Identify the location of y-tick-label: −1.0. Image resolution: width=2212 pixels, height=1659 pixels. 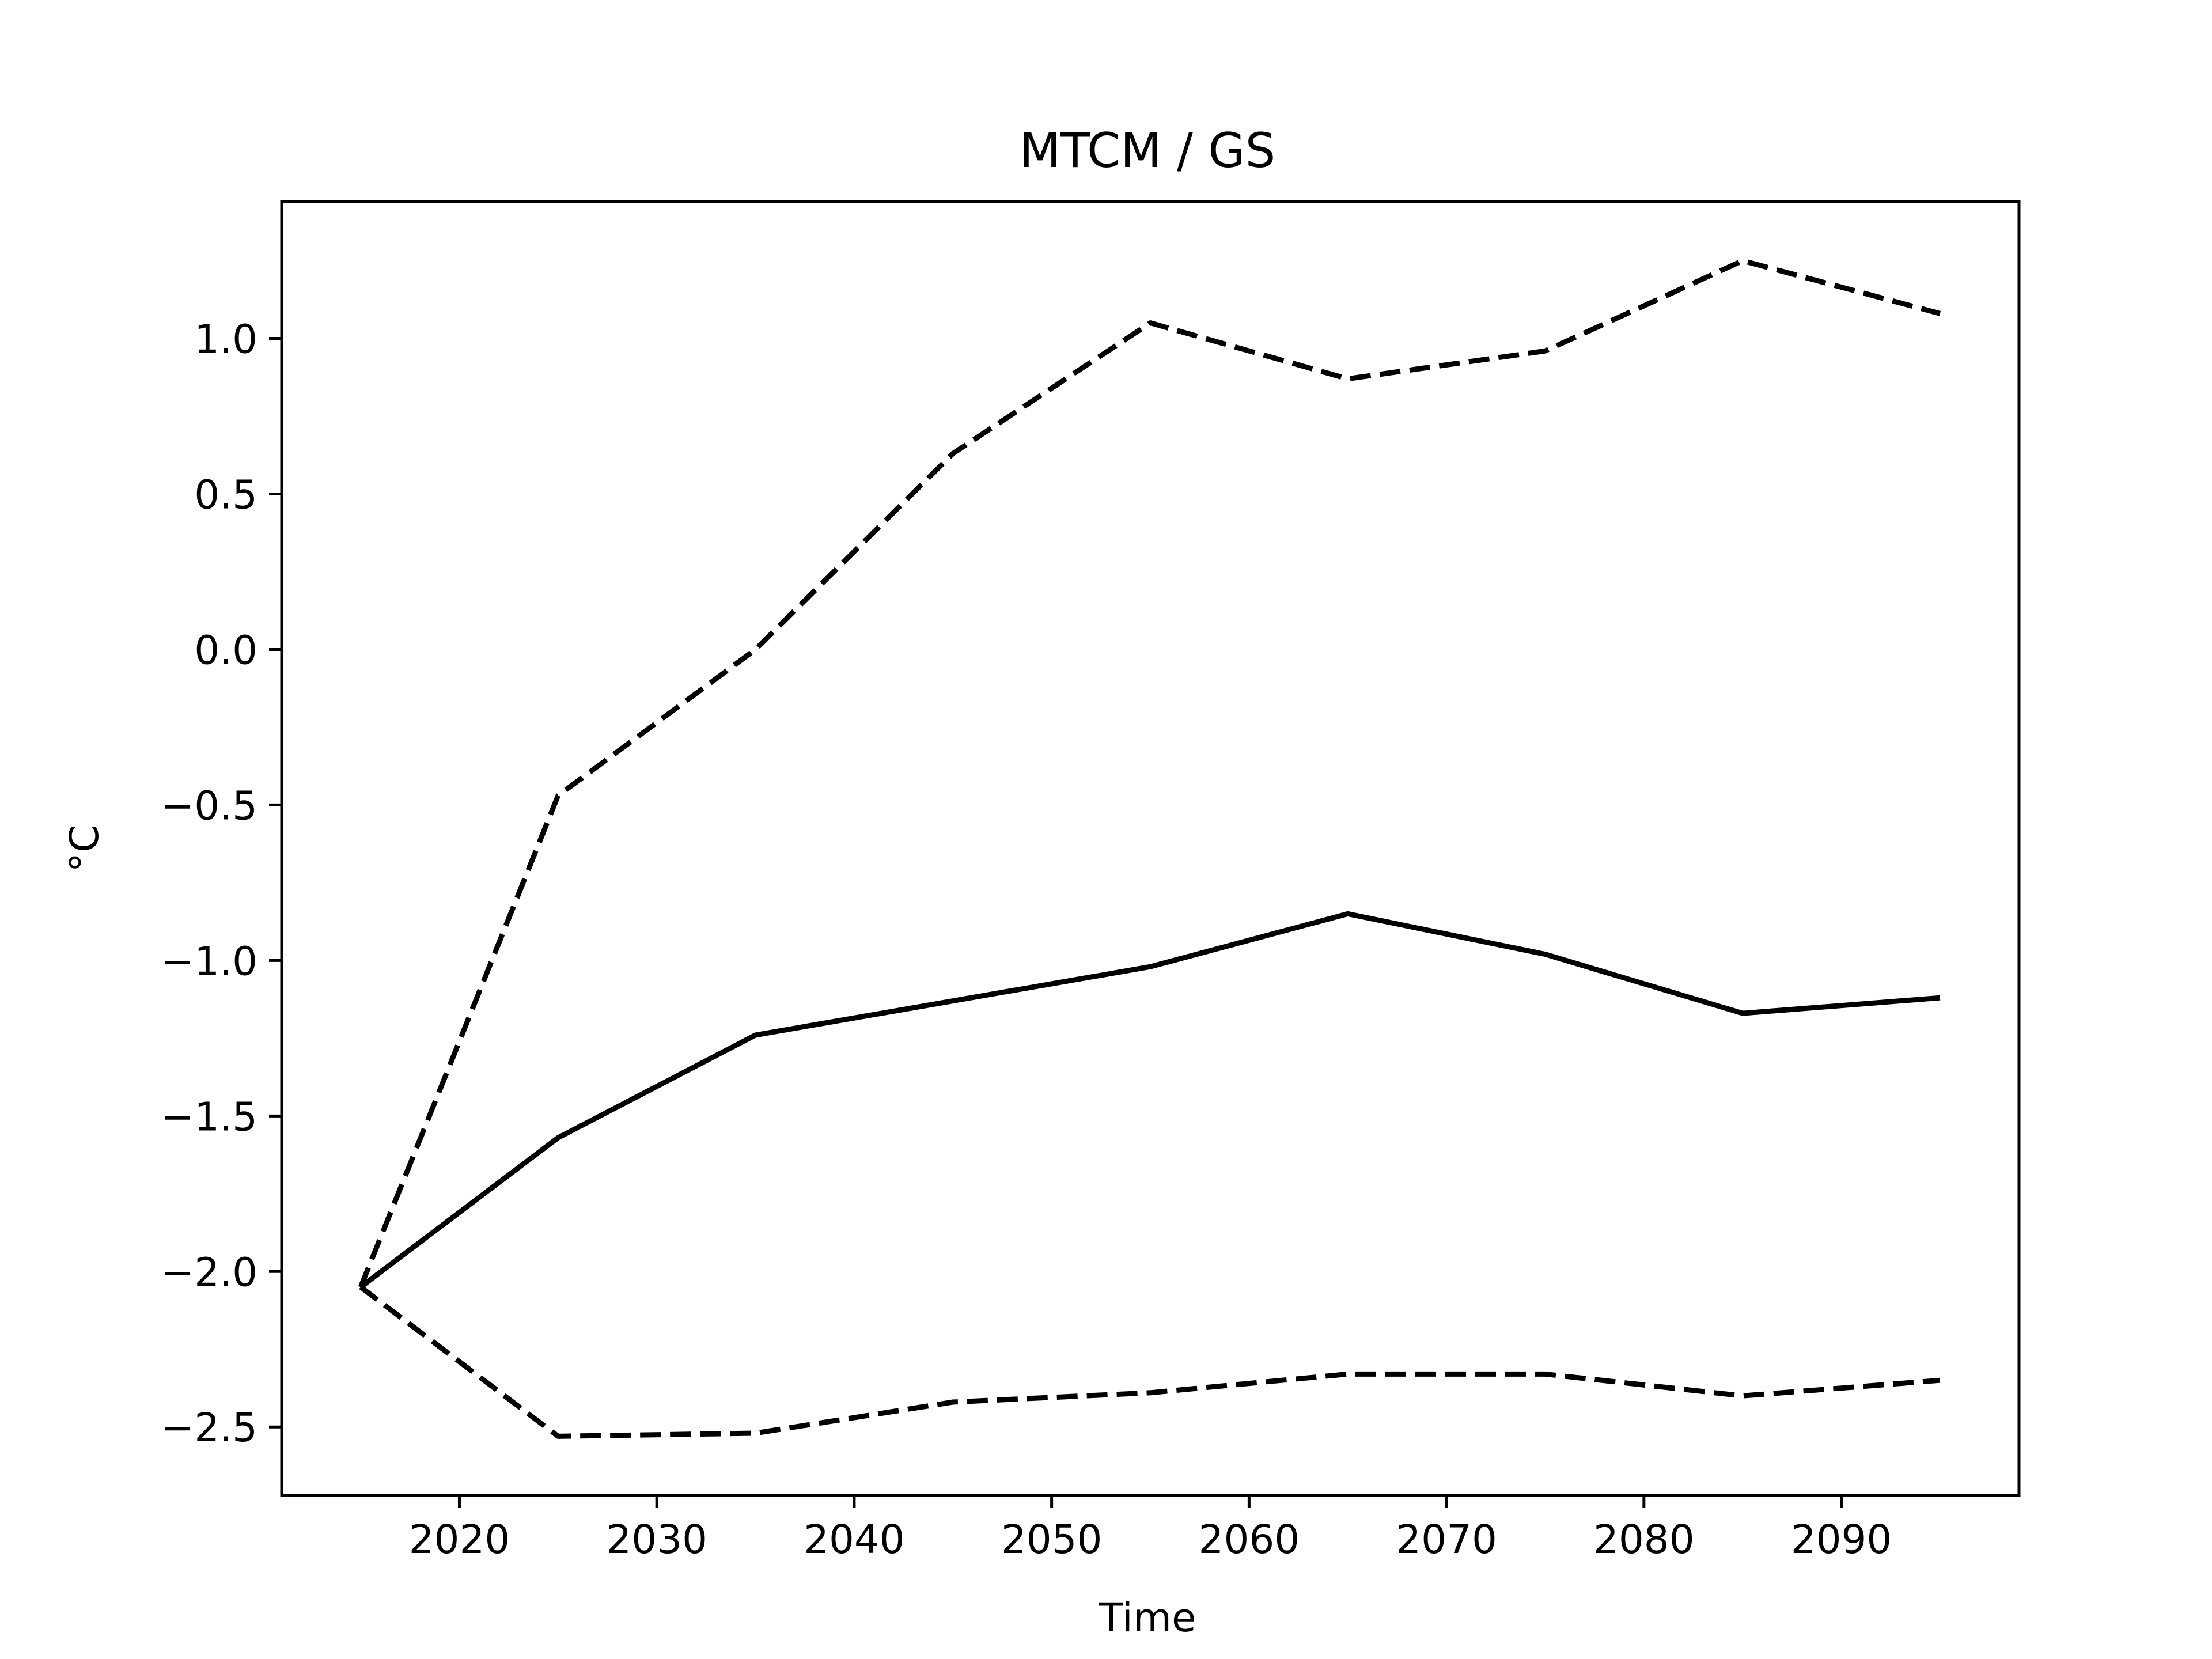
(209, 961).